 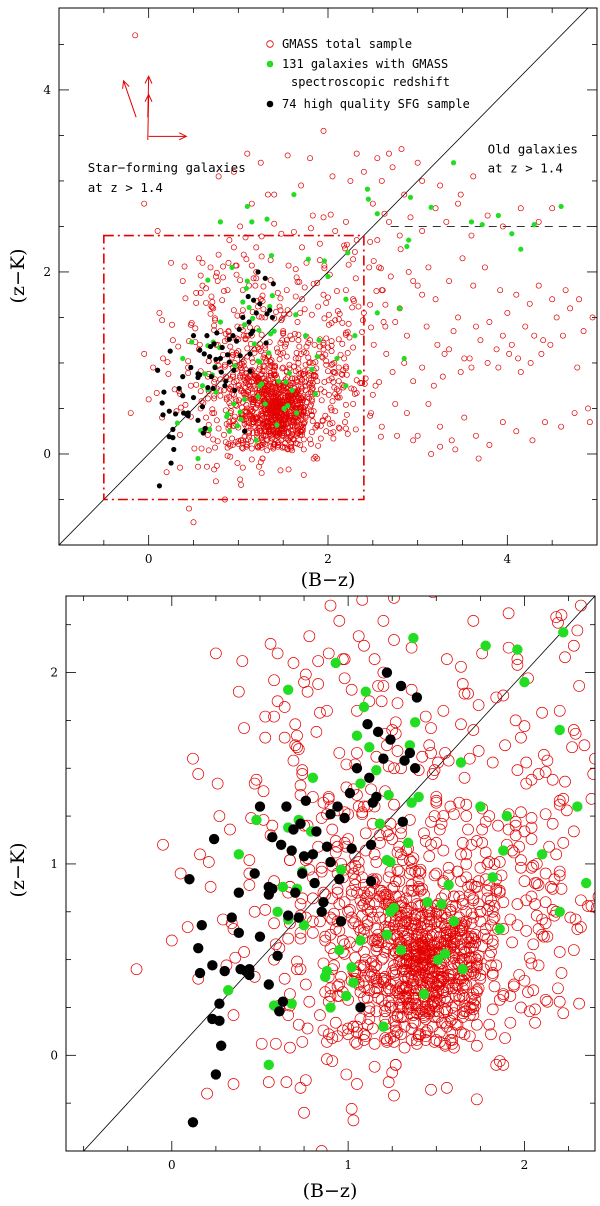 I want to click on arrows, so click(x=155, y=108).